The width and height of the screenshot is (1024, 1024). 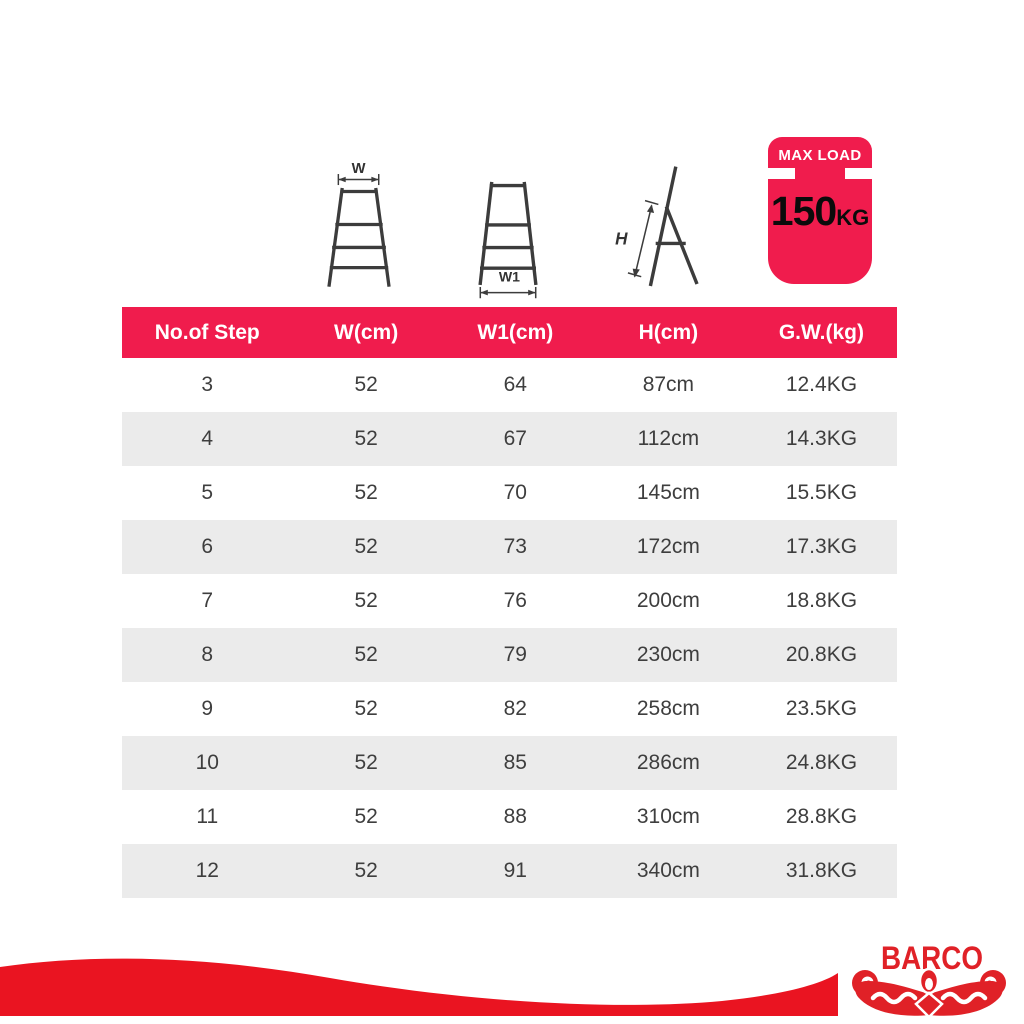 I want to click on table-cell: 87cm, so click(x=668, y=384).